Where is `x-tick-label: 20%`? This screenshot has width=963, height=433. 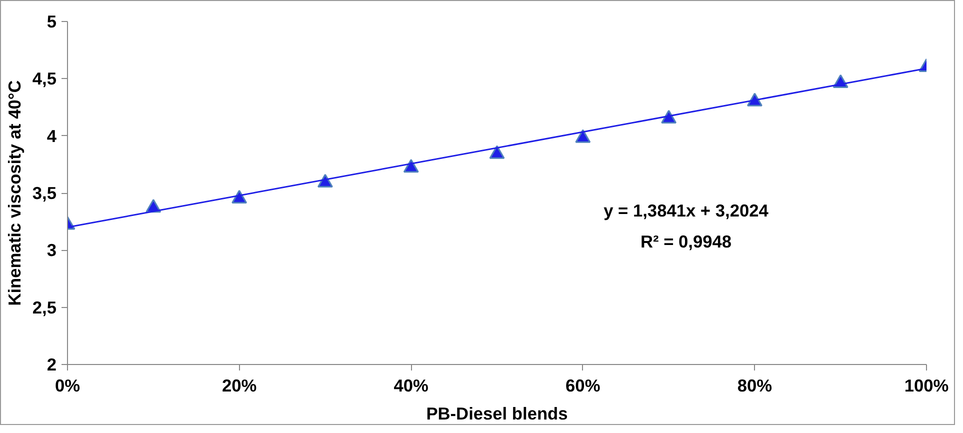 x-tick-label: 20% is located at coordinates (239, 386).